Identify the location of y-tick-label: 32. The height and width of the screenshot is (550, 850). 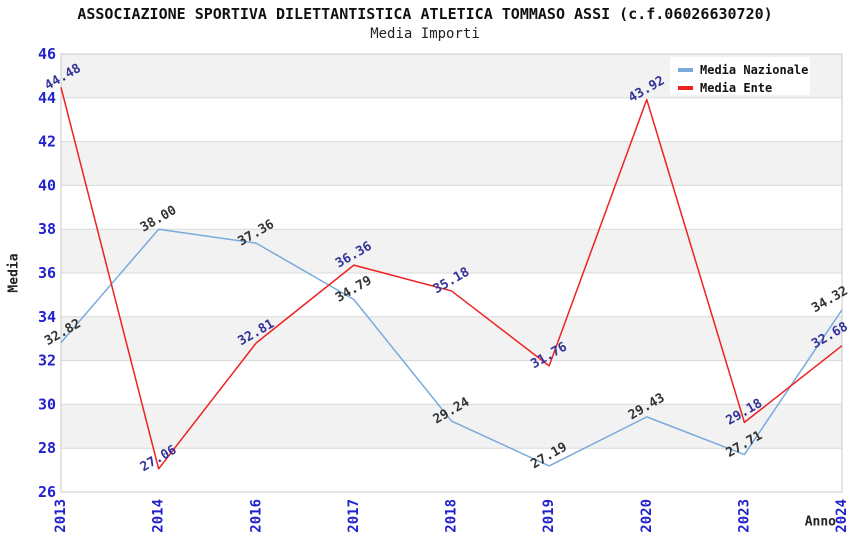
(47, 361).